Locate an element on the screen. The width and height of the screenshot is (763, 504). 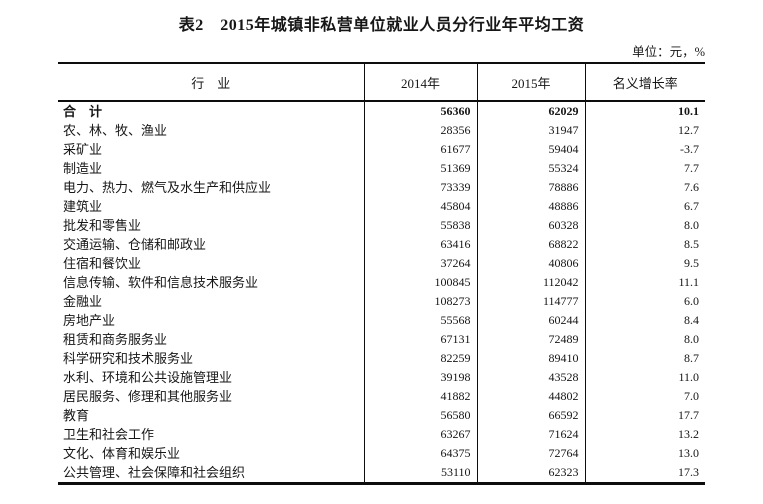
growth-cell: 7.7 is located at coordinates (644, 168).